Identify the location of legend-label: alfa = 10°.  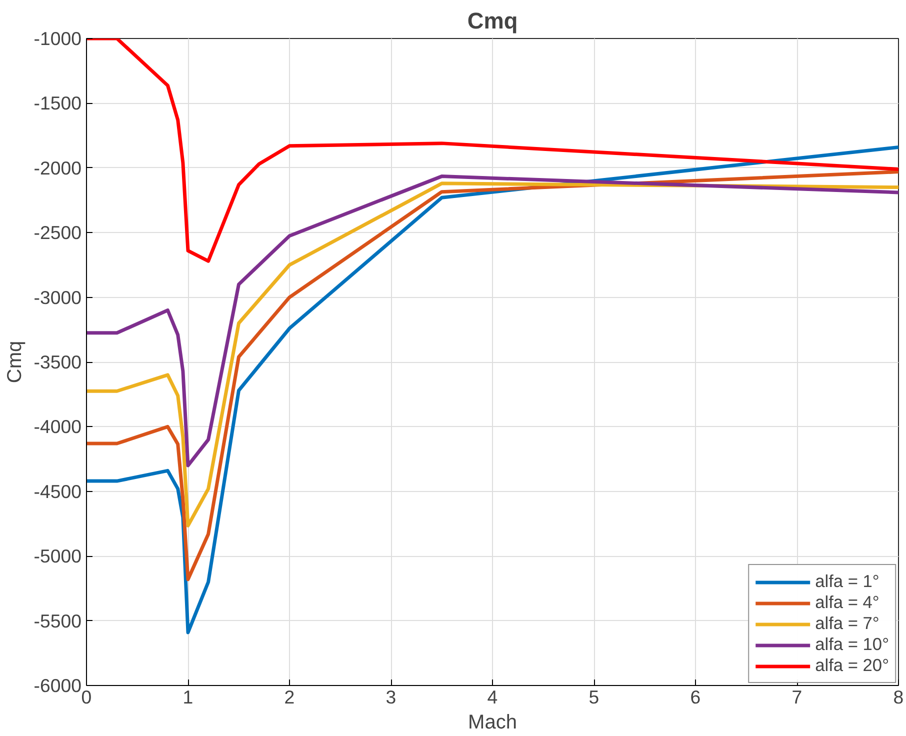
(852, 644).